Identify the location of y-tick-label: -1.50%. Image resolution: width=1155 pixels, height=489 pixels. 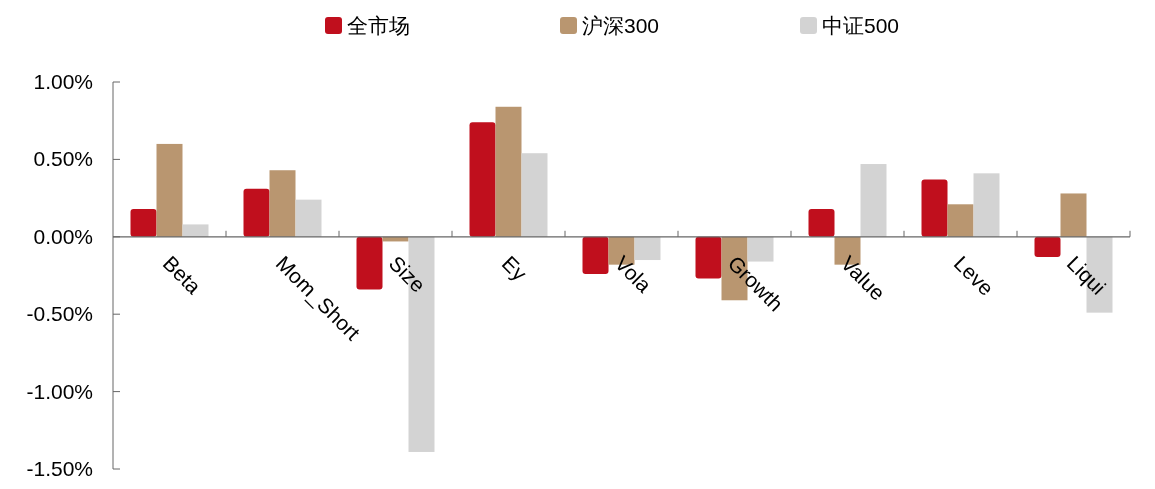
(59, 468).